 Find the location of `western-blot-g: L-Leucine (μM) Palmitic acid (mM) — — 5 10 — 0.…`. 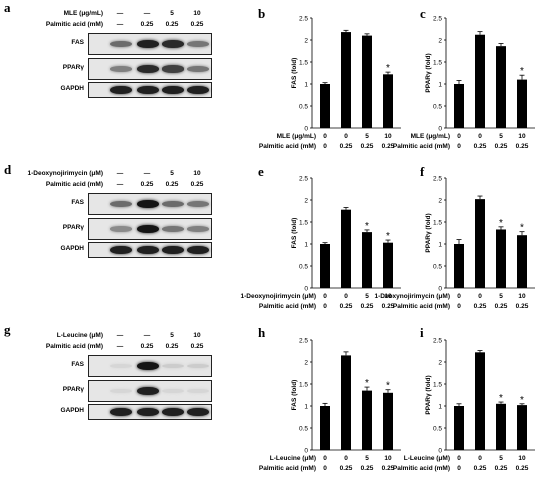

western-blot-g: L-Leucine (μM) Palmitic acid (mM) — — 5 10 — 0.… is located at coordinates (120, 377).